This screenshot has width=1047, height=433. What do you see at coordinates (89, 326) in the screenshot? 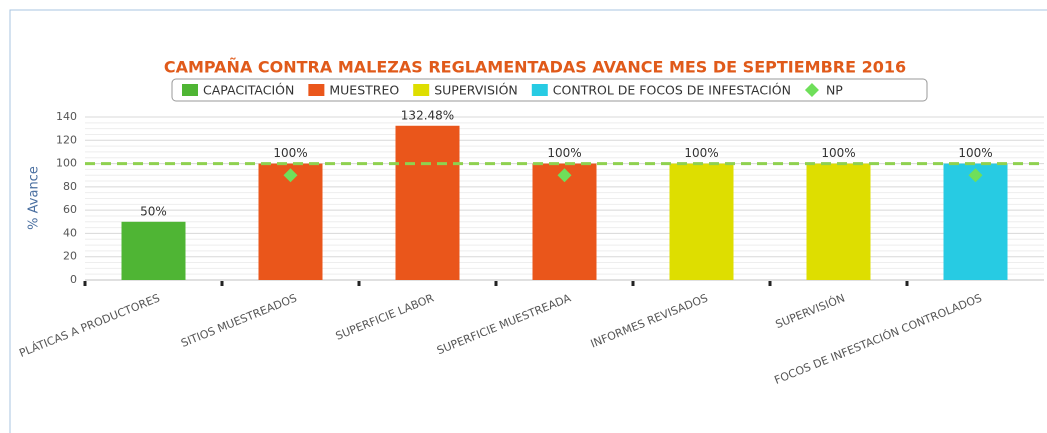
I see `x-tick-label: PLÁTICAS A PRODUCTORES` at bounding box center [89, 326].